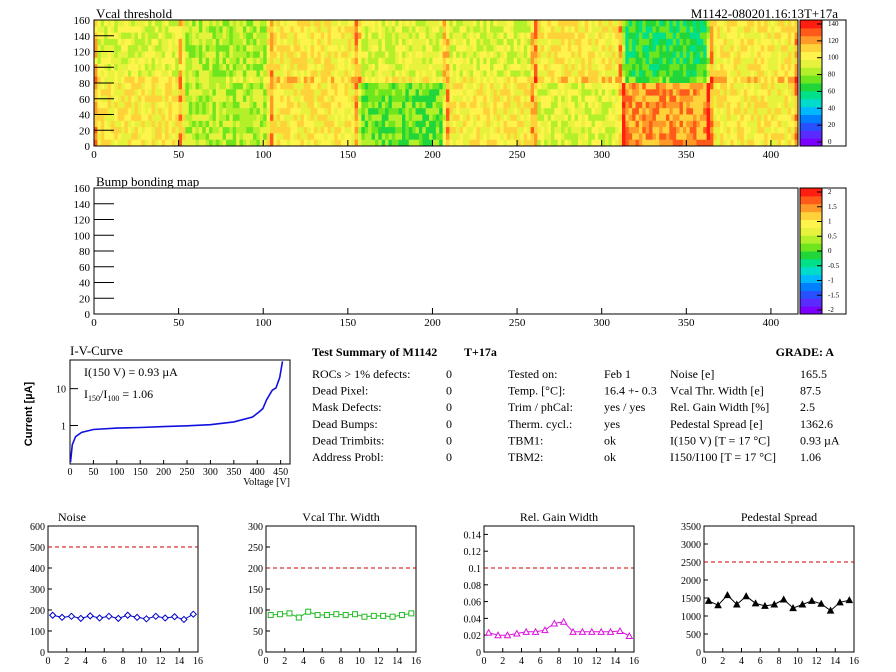  What do you see at coordinates (540, 661) in the screenshot?
I see `x-tick-label: 6` at bounding box center [540, 661].